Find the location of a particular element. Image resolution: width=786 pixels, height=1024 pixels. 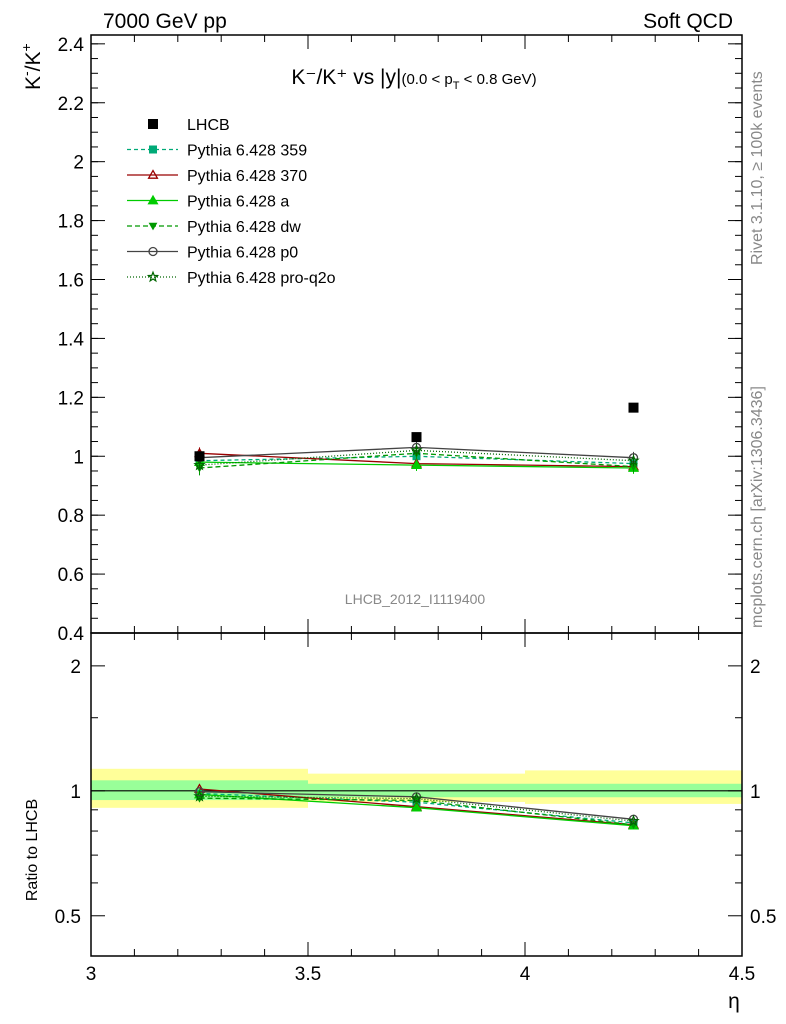

ratio-axis-label: Ratio to LHCB is located at coordinates (32, 850).